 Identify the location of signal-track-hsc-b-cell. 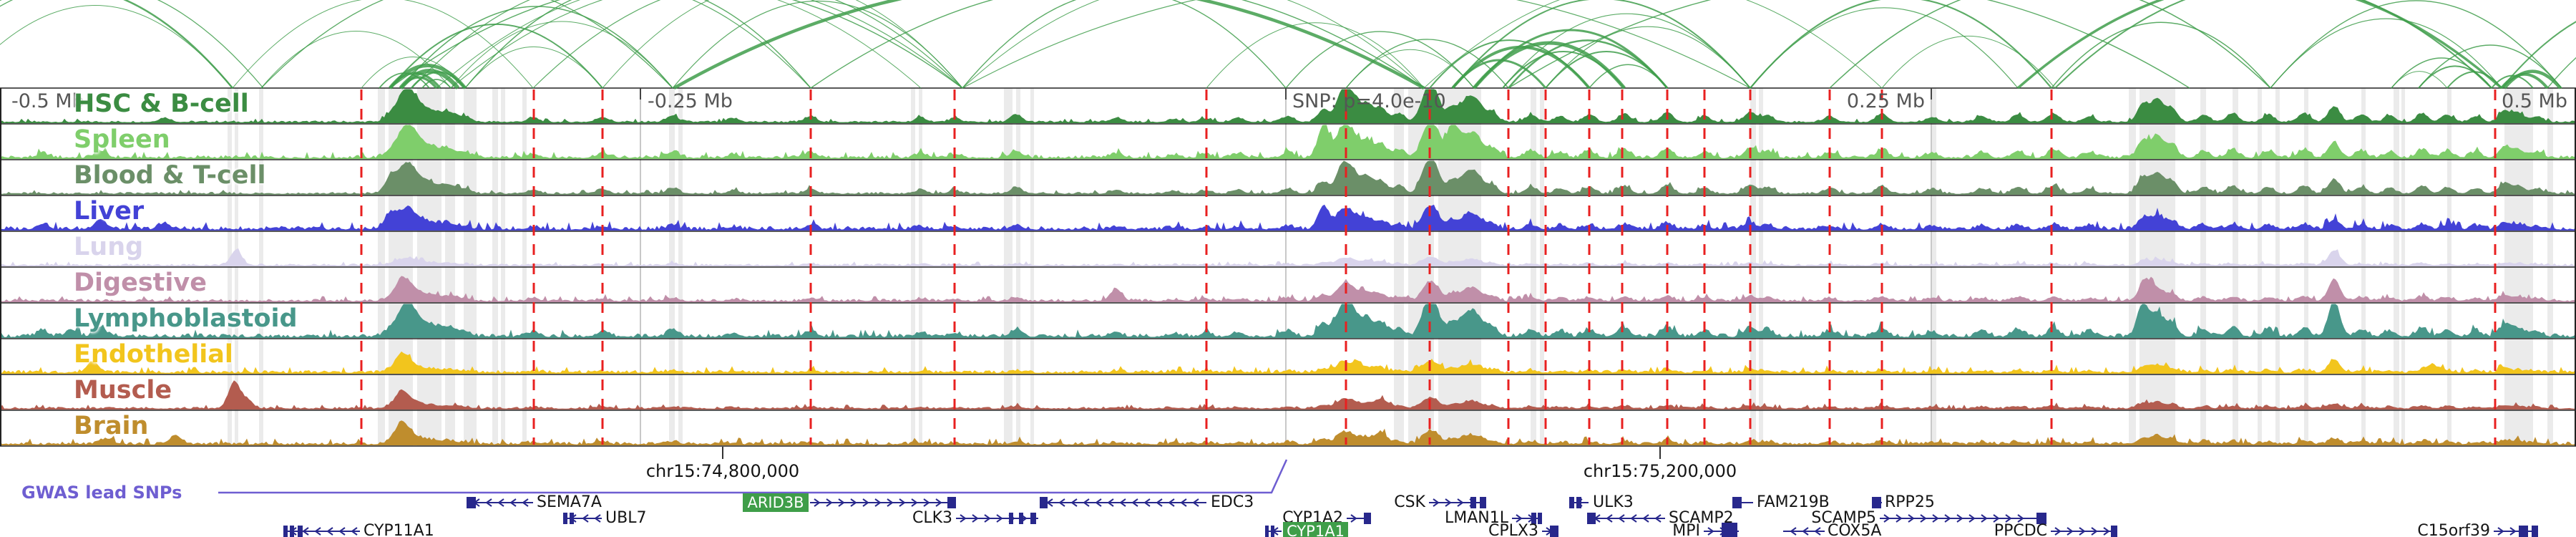
(1288, 106).